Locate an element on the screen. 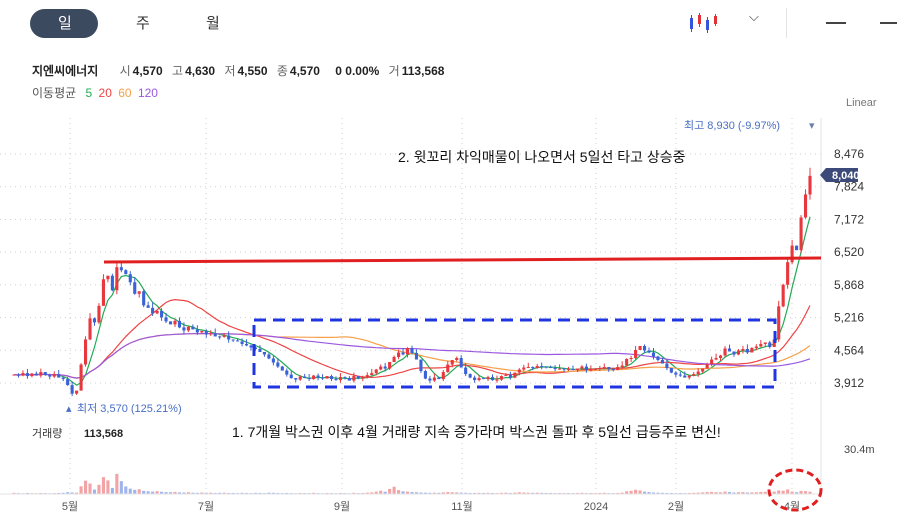  chevron-down-icon: ⌵ is located at coordinates (754, 16).